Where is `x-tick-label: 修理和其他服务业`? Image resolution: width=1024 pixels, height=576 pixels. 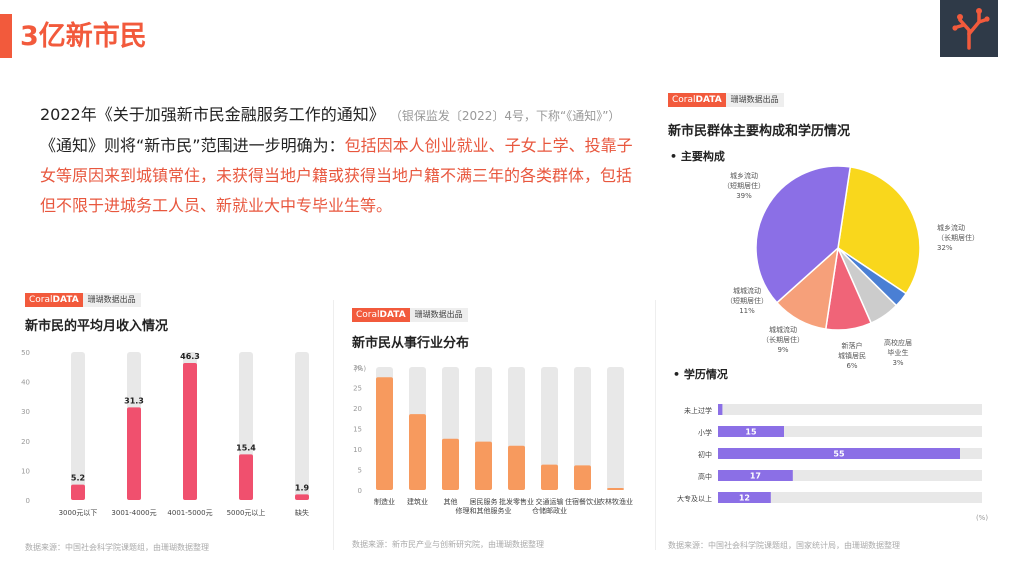 x-tick-label: 修理和其他服务业 is located at coordinates (484, 510).